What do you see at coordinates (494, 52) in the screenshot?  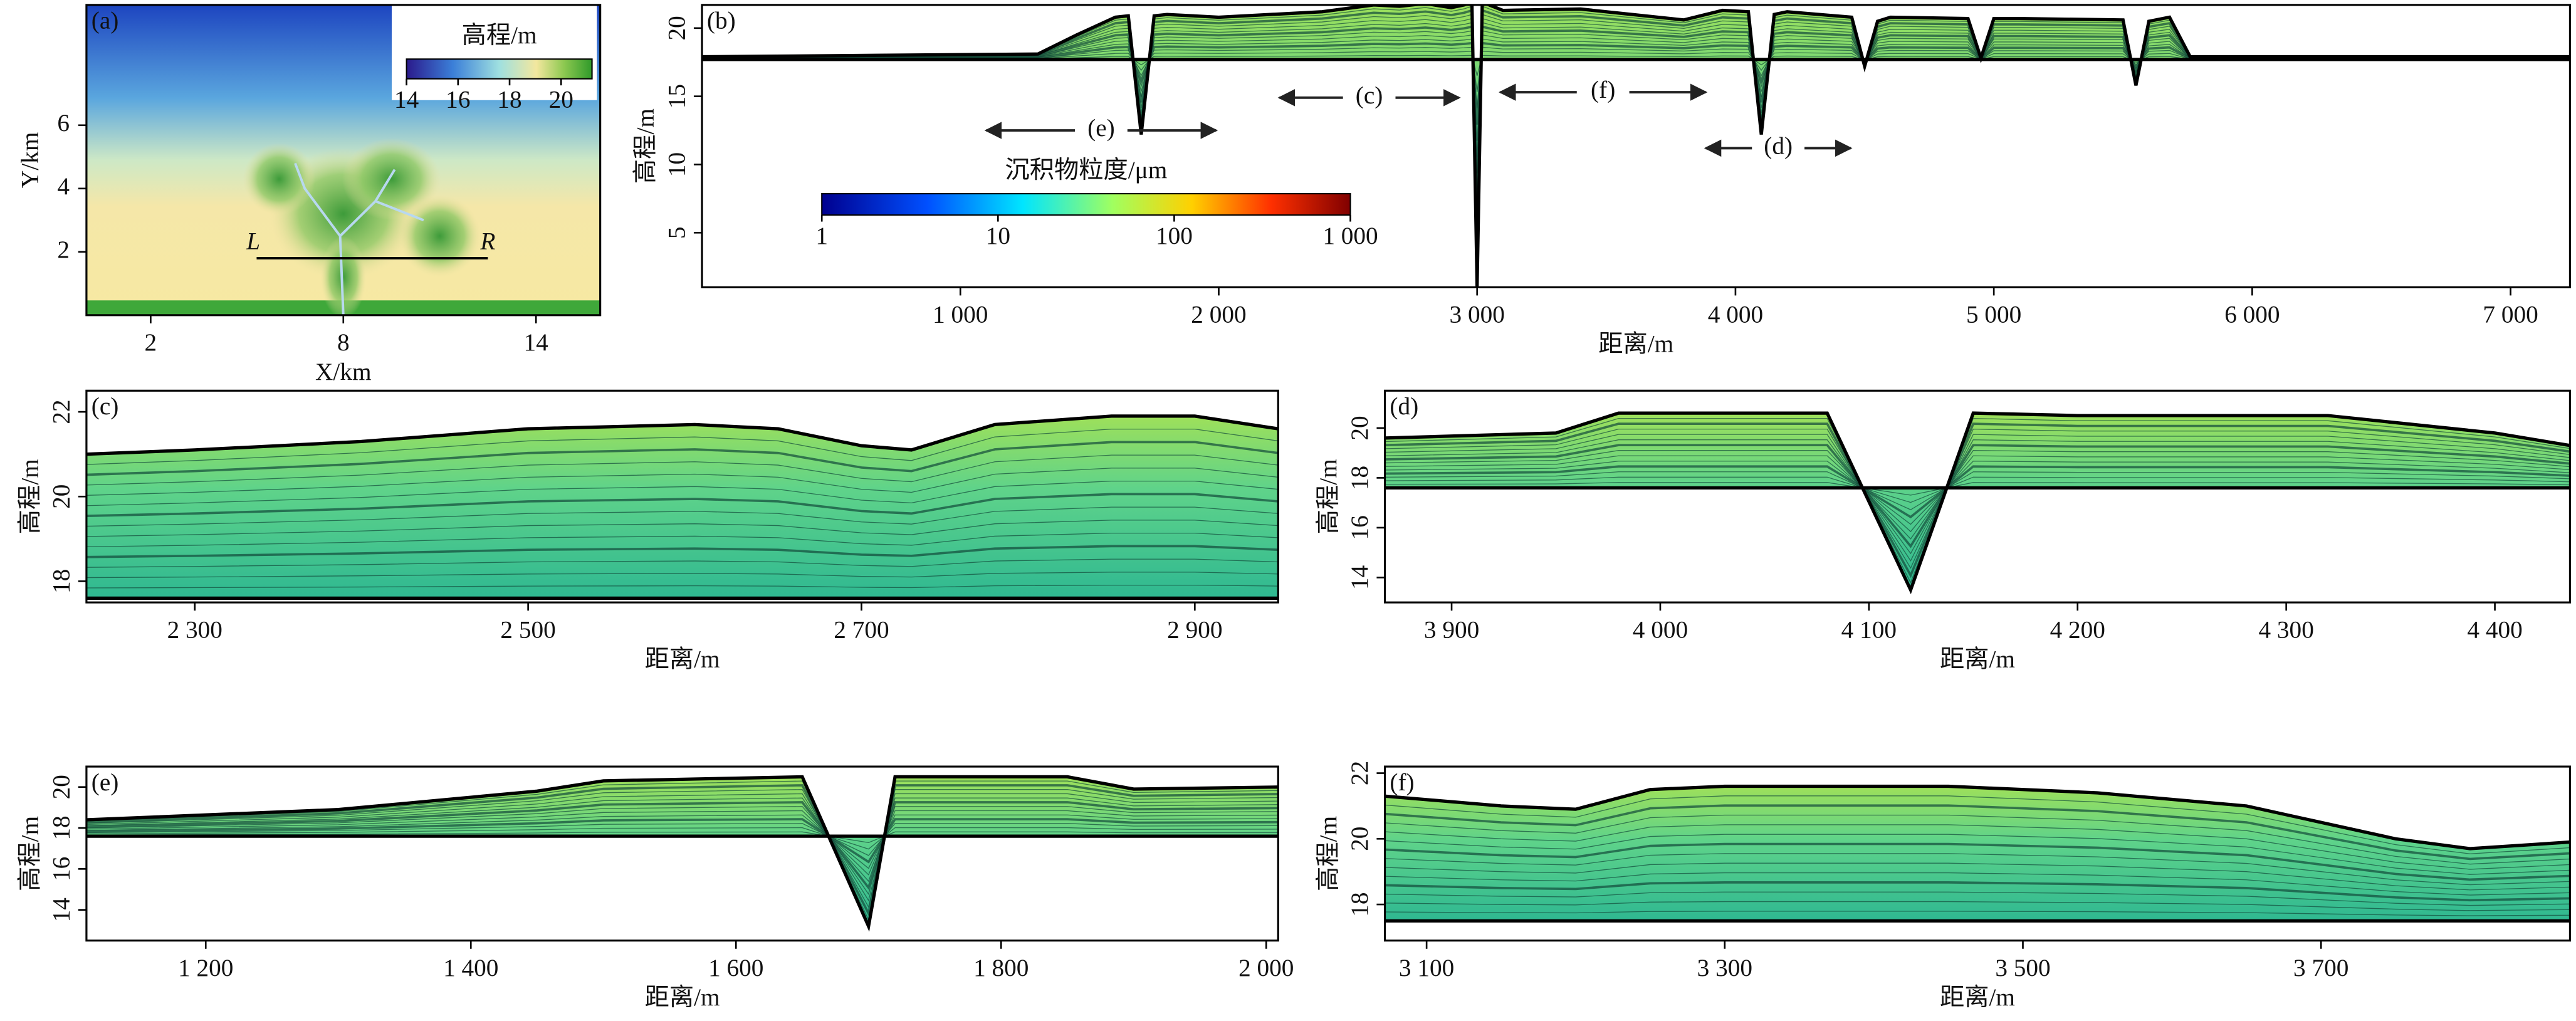 I see `colorbar-box` at bounding box center [494, 52].